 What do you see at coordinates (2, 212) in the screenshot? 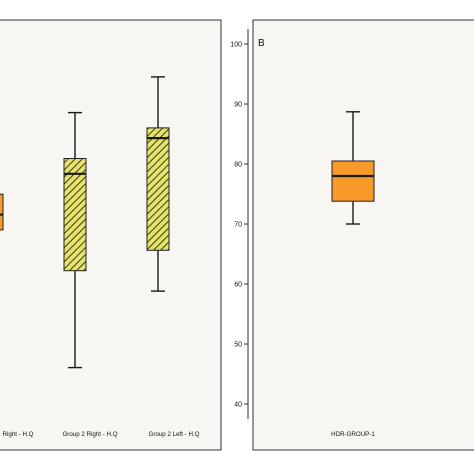
I see `box-a0-iqr` at bounding box center [2, 212].